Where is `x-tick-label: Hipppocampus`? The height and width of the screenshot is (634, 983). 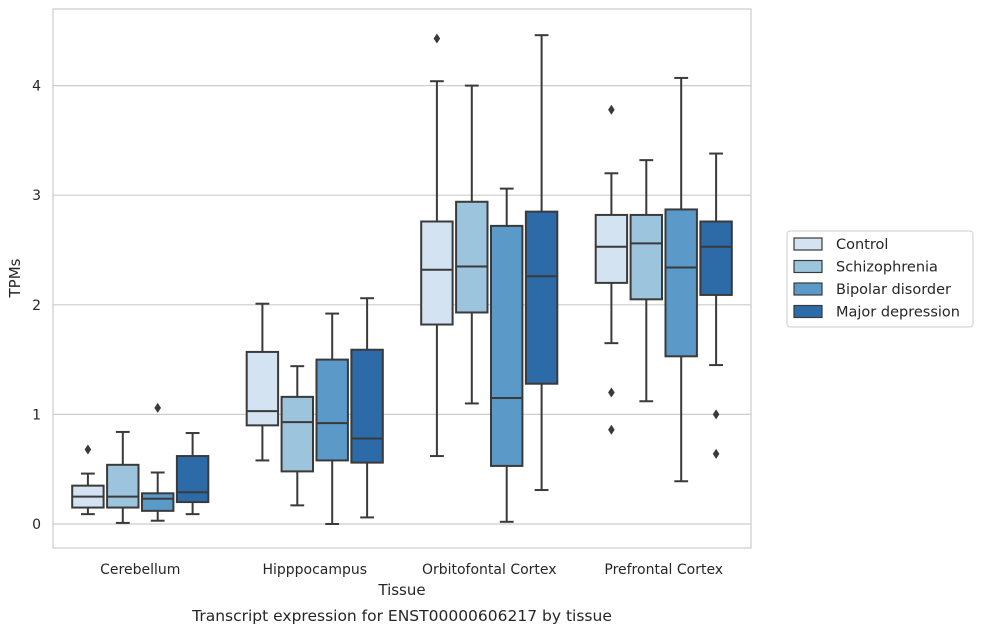
x-tick-label: Hipppocampus is located at coordinates (314, 570).